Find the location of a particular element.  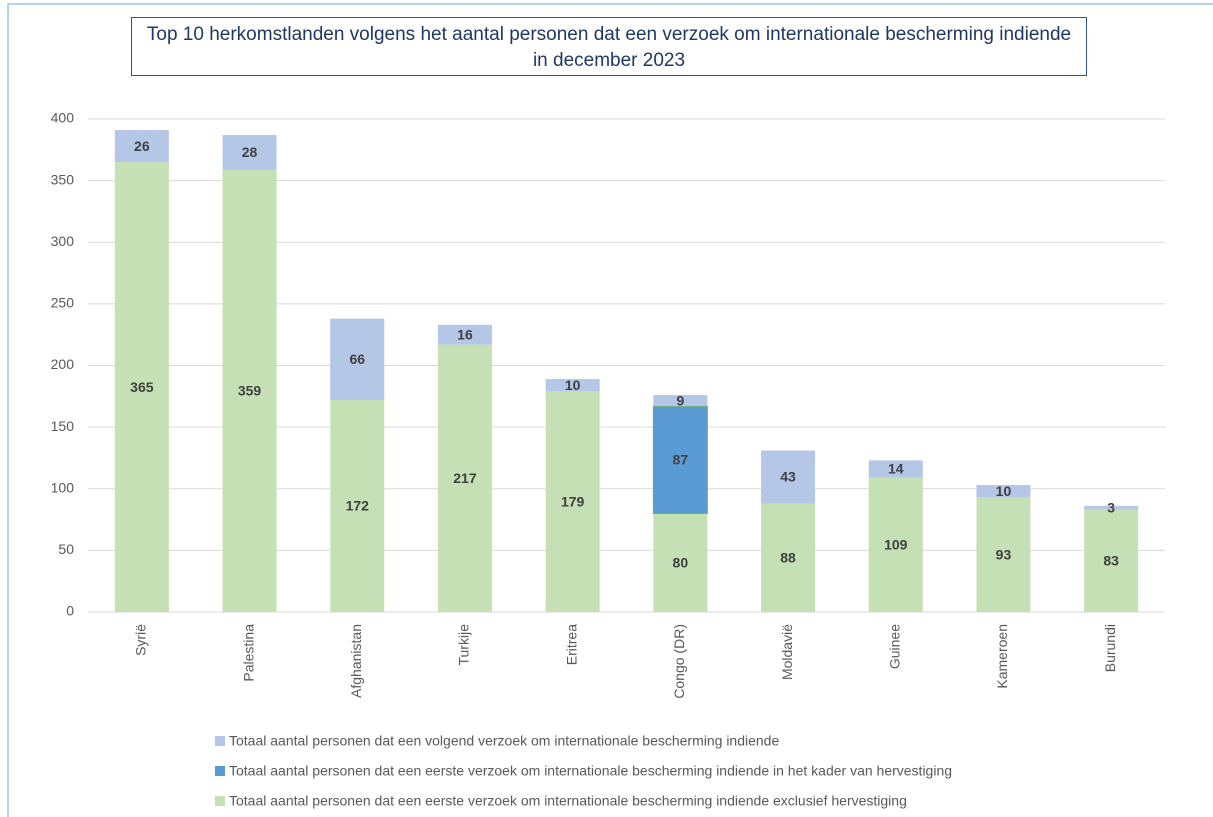

data-label: 28 is located at coordinates (250, 152).